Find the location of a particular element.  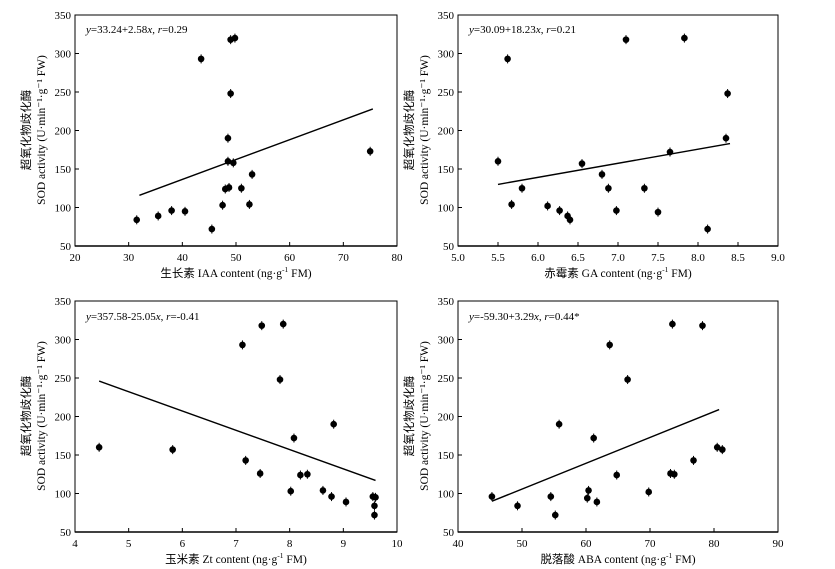

x-tick-label: 6.5 is located at coordinates (578, 258).